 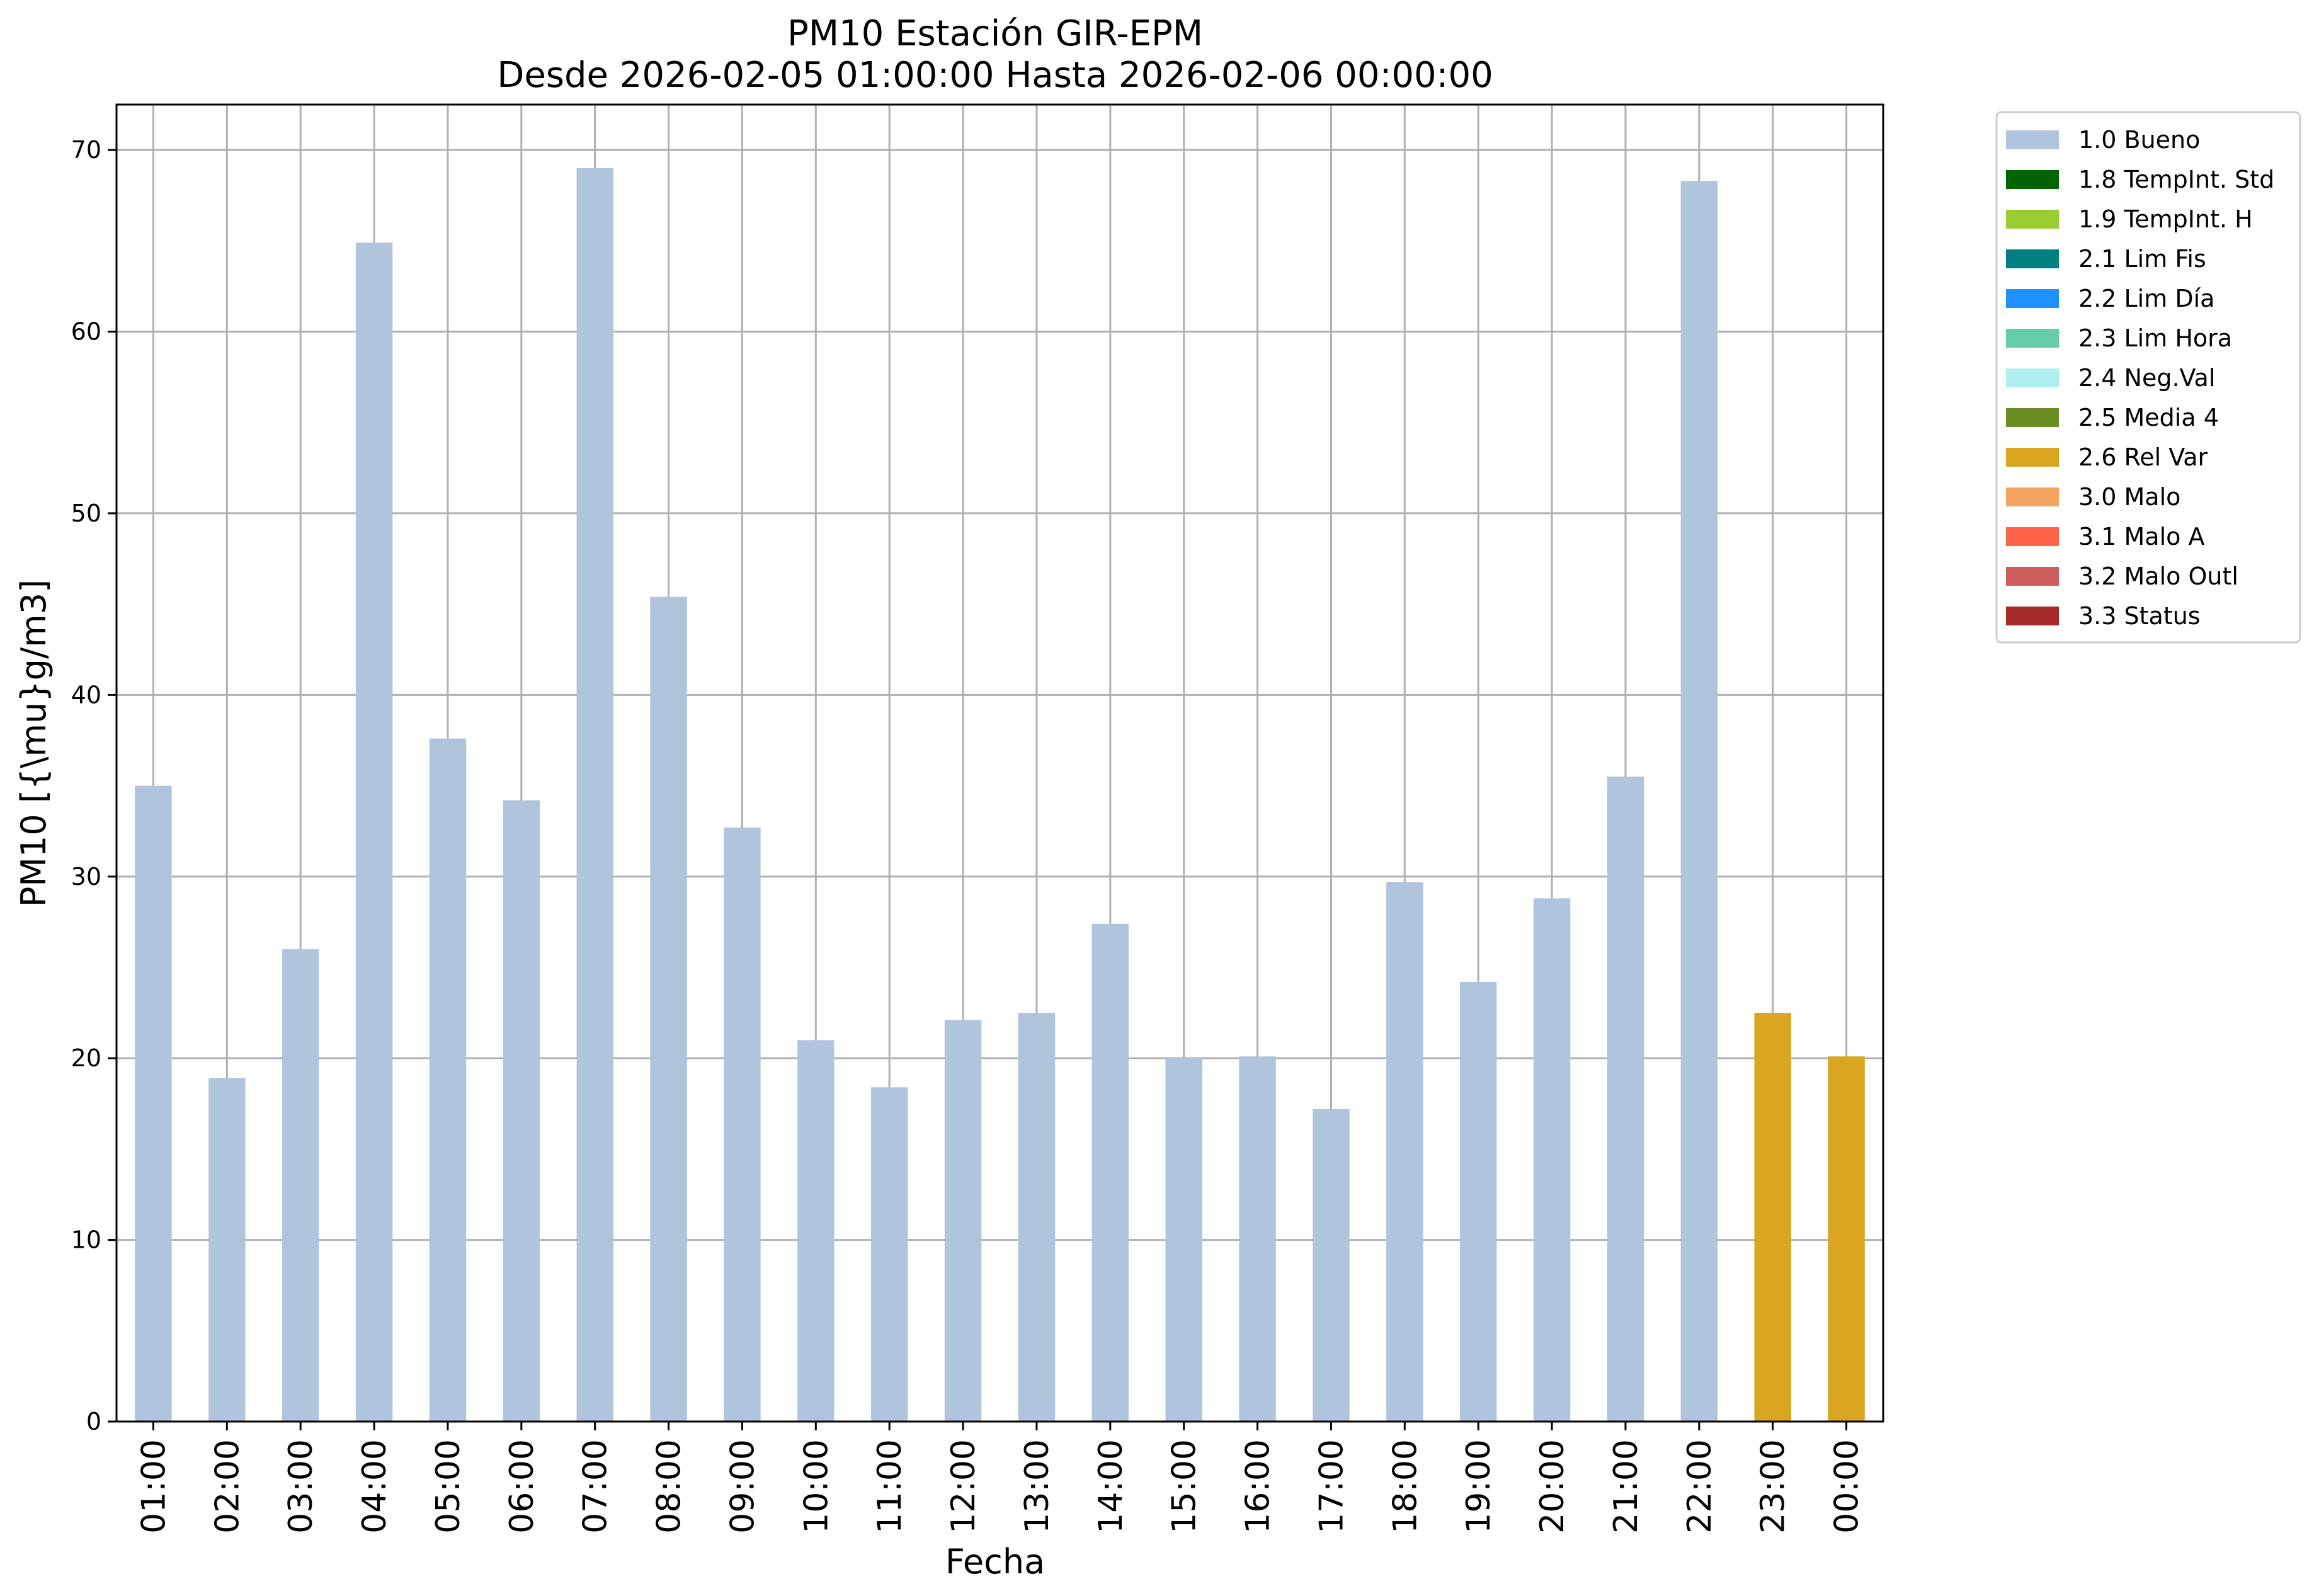 I want to click on legend-label: 2.1 Lim Fis, so click(x=2142, y=259).